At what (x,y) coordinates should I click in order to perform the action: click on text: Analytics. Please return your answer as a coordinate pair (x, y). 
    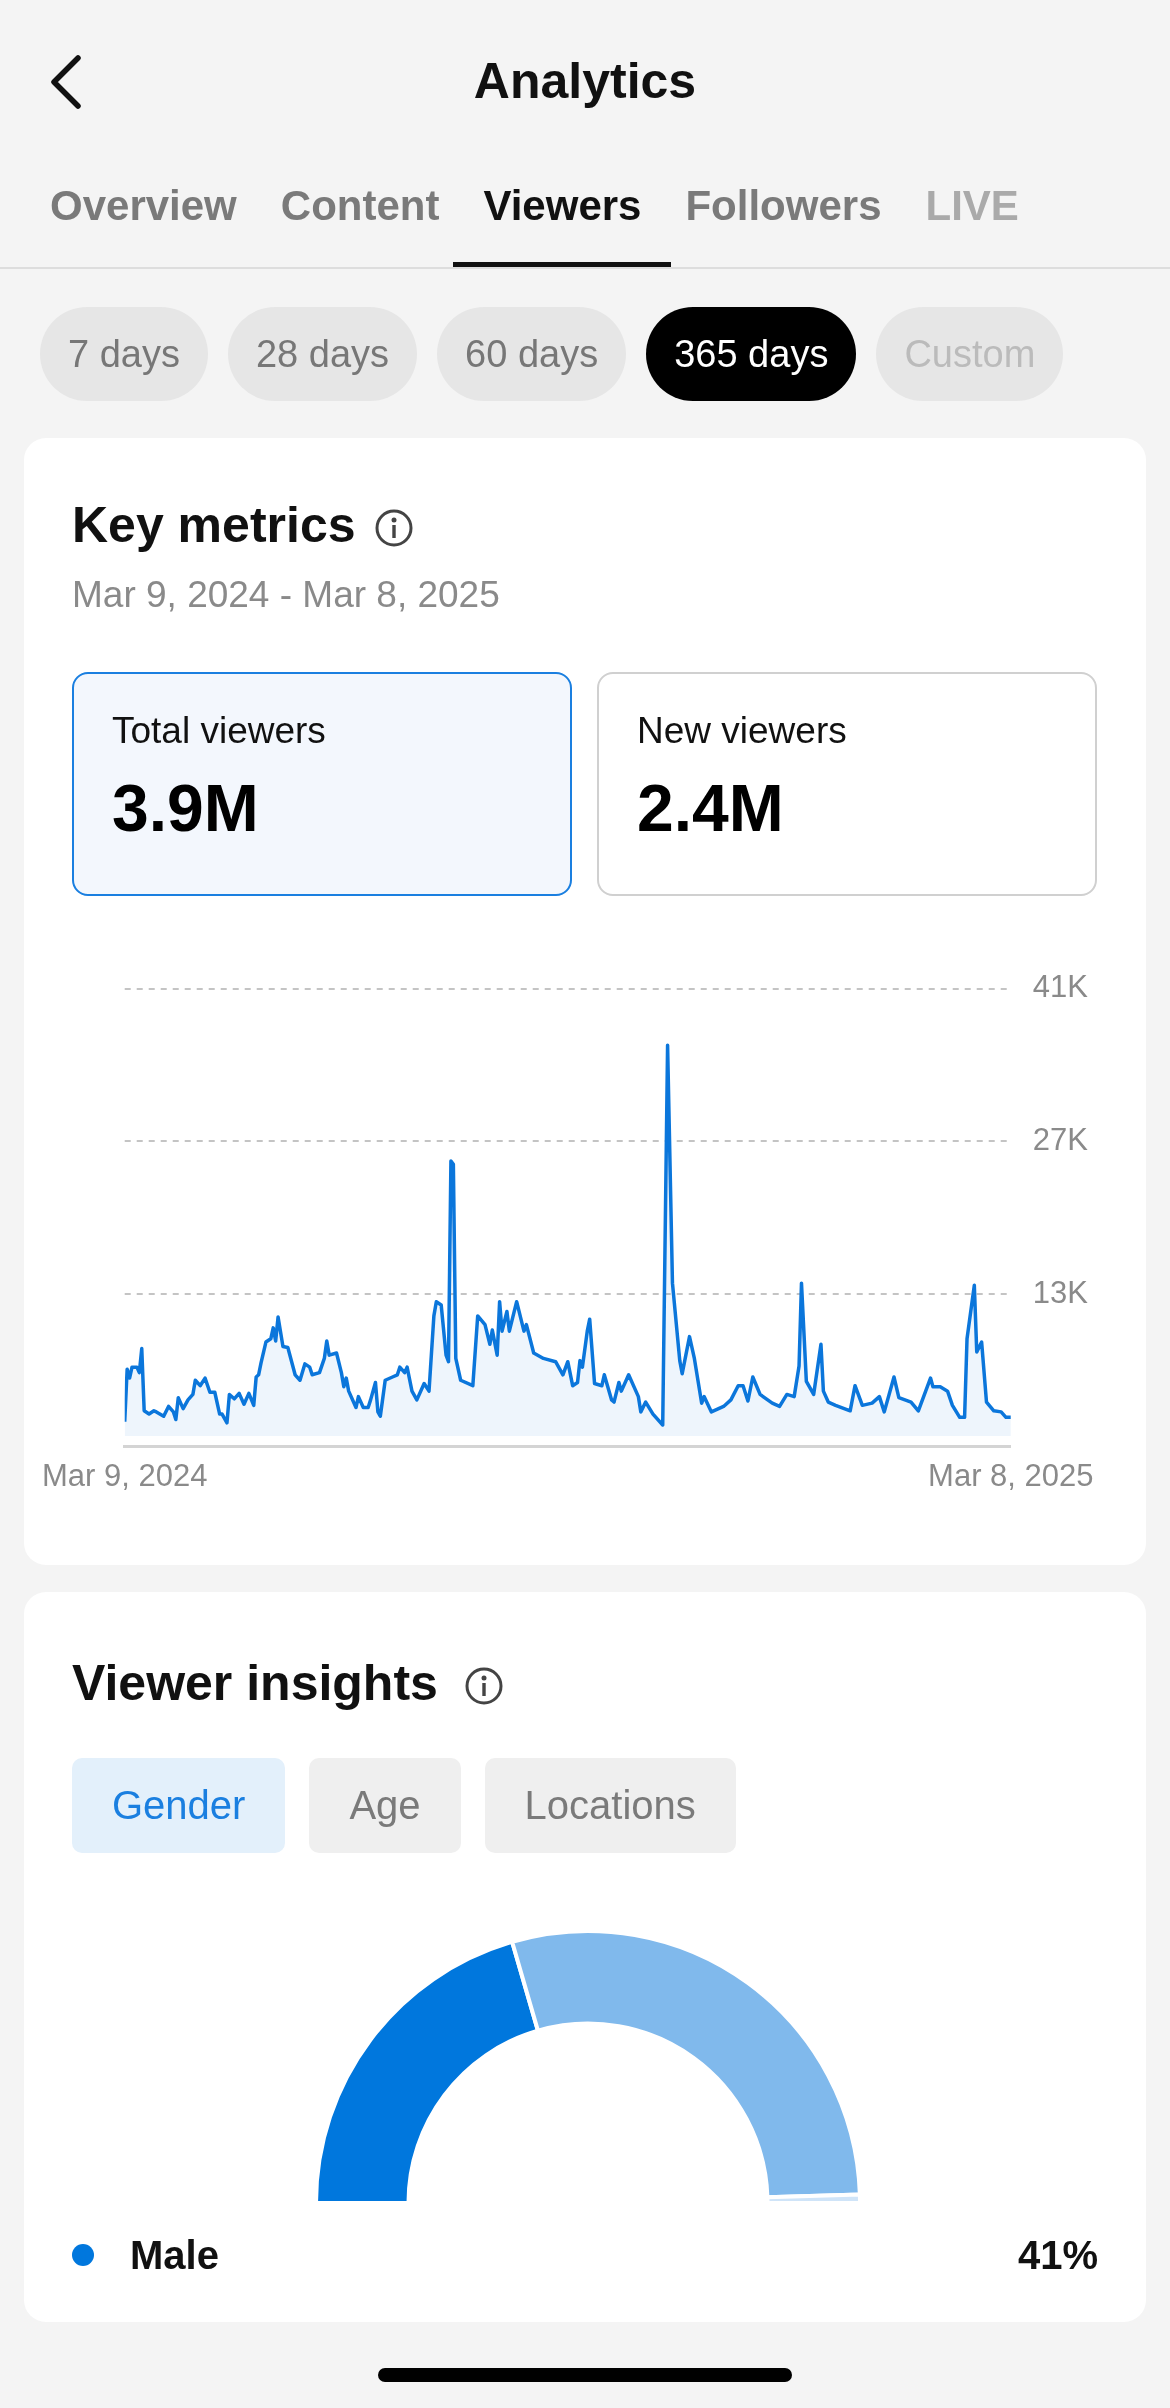
    Looking at the image, I should click on (585, 81).